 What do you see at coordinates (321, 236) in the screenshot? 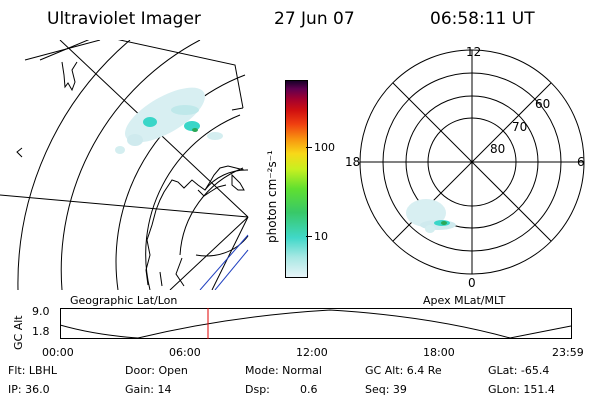
I see `colorbar-tick-label: 10` at bounding box center [321, 236].